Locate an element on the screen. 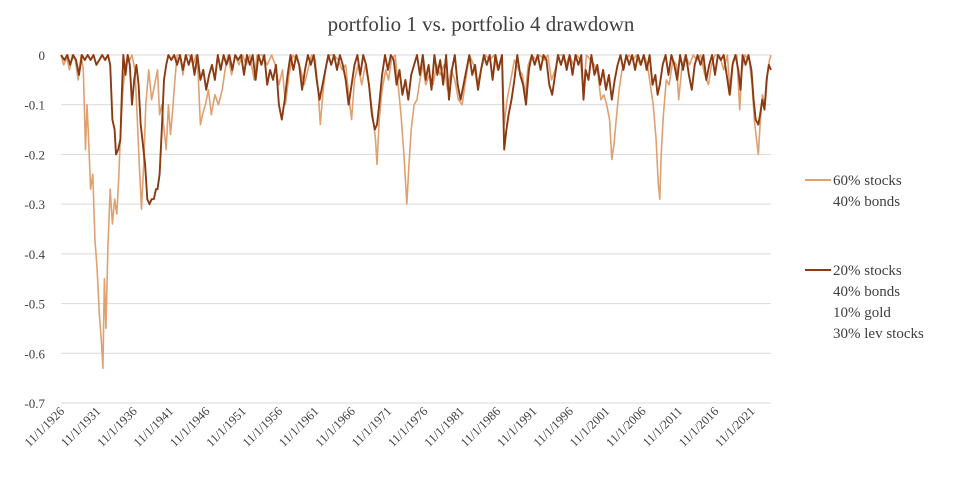 This screenshot has height=481, width=961. y-tick-label: -0.7 is located at coordinates (34, 403).